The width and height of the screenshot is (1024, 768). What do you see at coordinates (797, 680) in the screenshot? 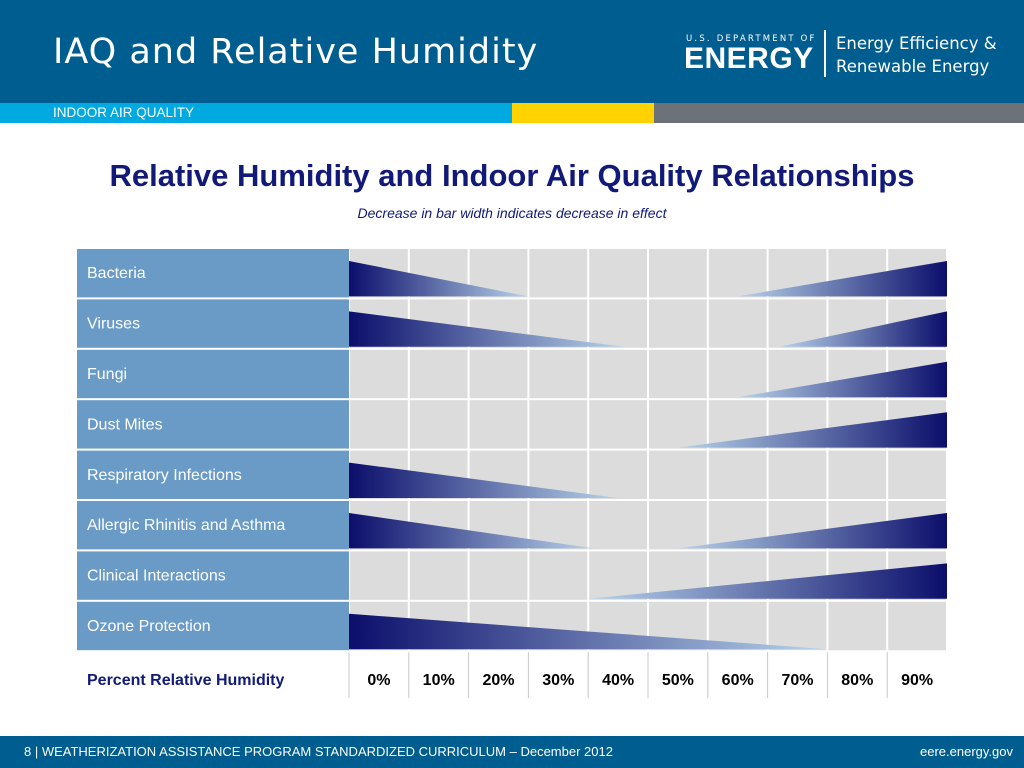
I see `x-tick-label: 70%` at bounding box center [797, 680].